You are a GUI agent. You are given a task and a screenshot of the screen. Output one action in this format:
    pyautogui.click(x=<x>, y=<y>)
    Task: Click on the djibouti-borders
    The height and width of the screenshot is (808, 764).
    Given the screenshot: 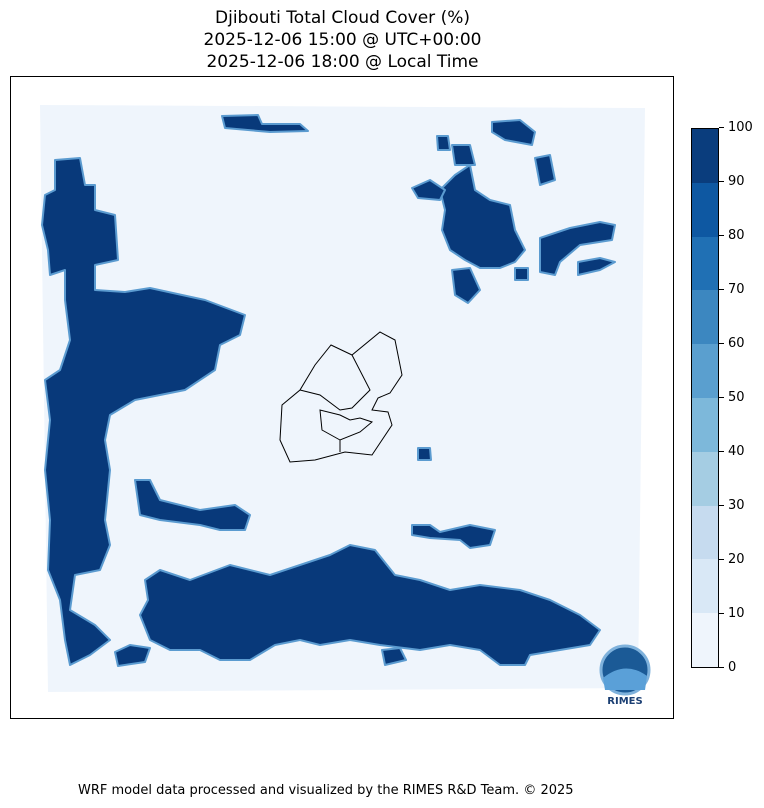 What is the action you would take?
    pyautogui.click(x=341, y=397)
    